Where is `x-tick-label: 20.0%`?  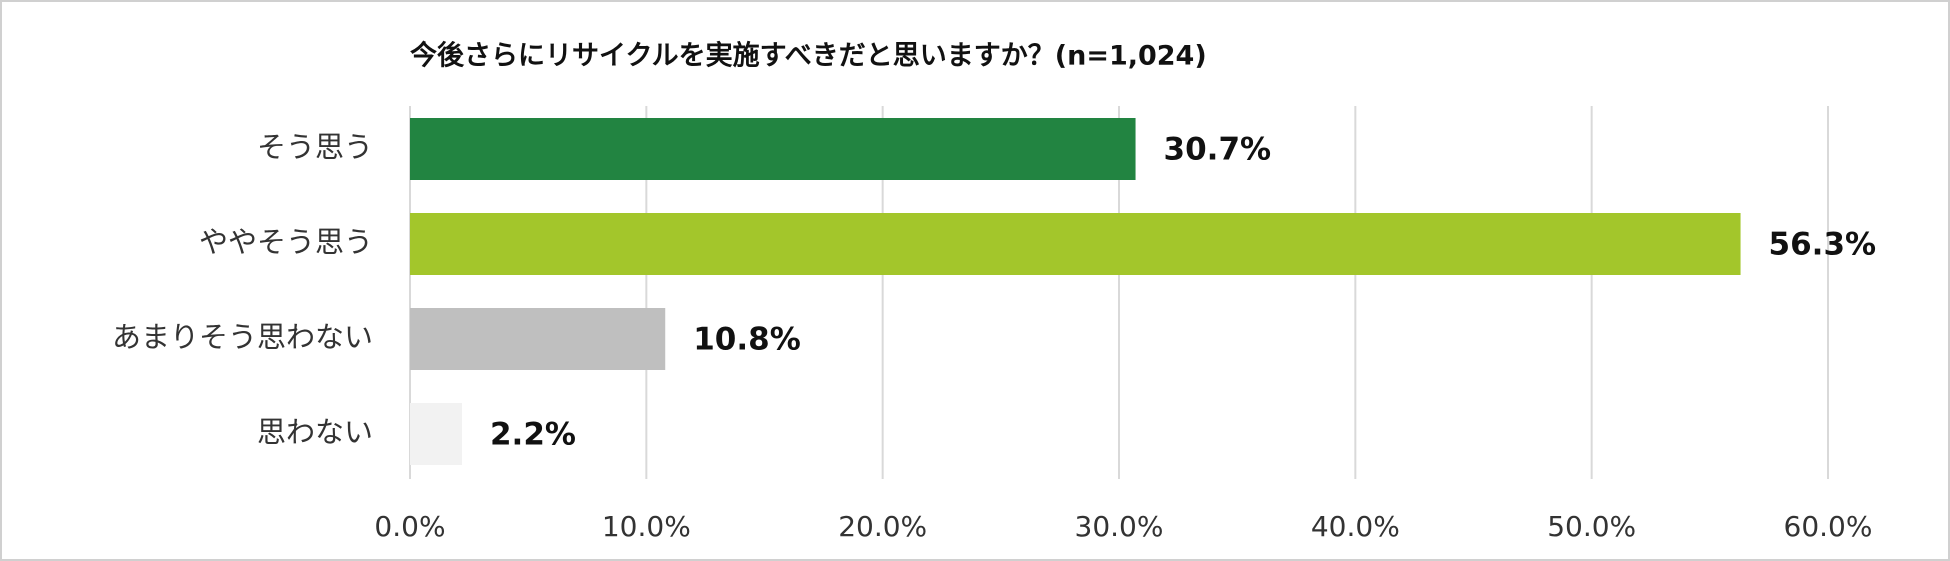 x-tick-label: 20.0% is located at coordinates (882, 526).